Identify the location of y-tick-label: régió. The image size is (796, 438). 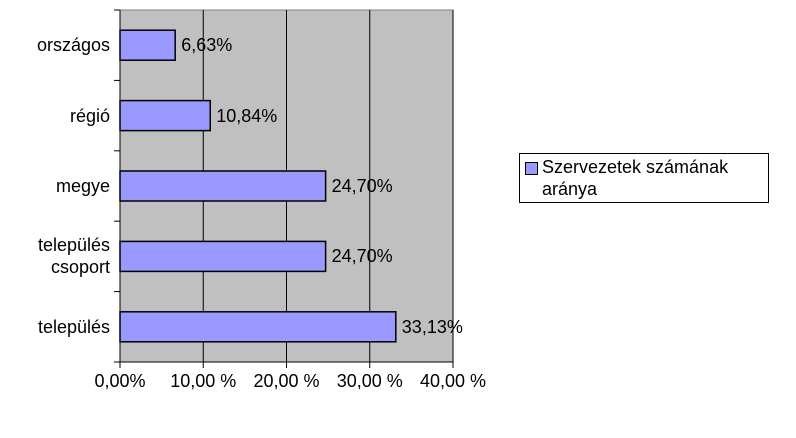
(89, 115).